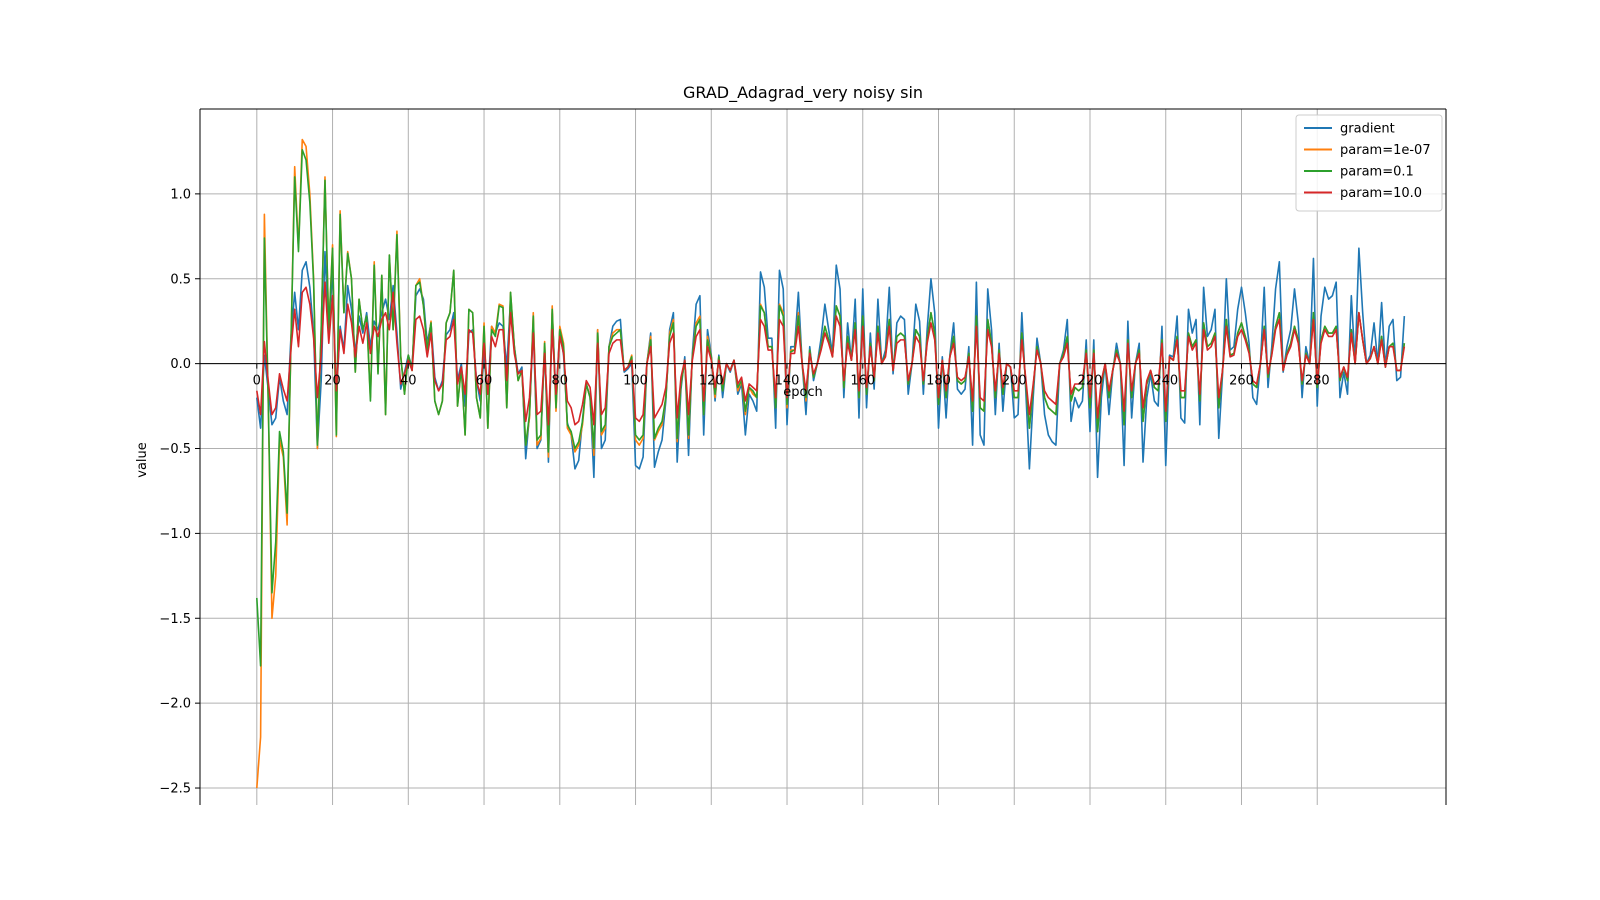 Image resolution: width=1600 pixels, height=900 pixels. I want to click on legend-label: param=1e-07, so click(1385, 150).